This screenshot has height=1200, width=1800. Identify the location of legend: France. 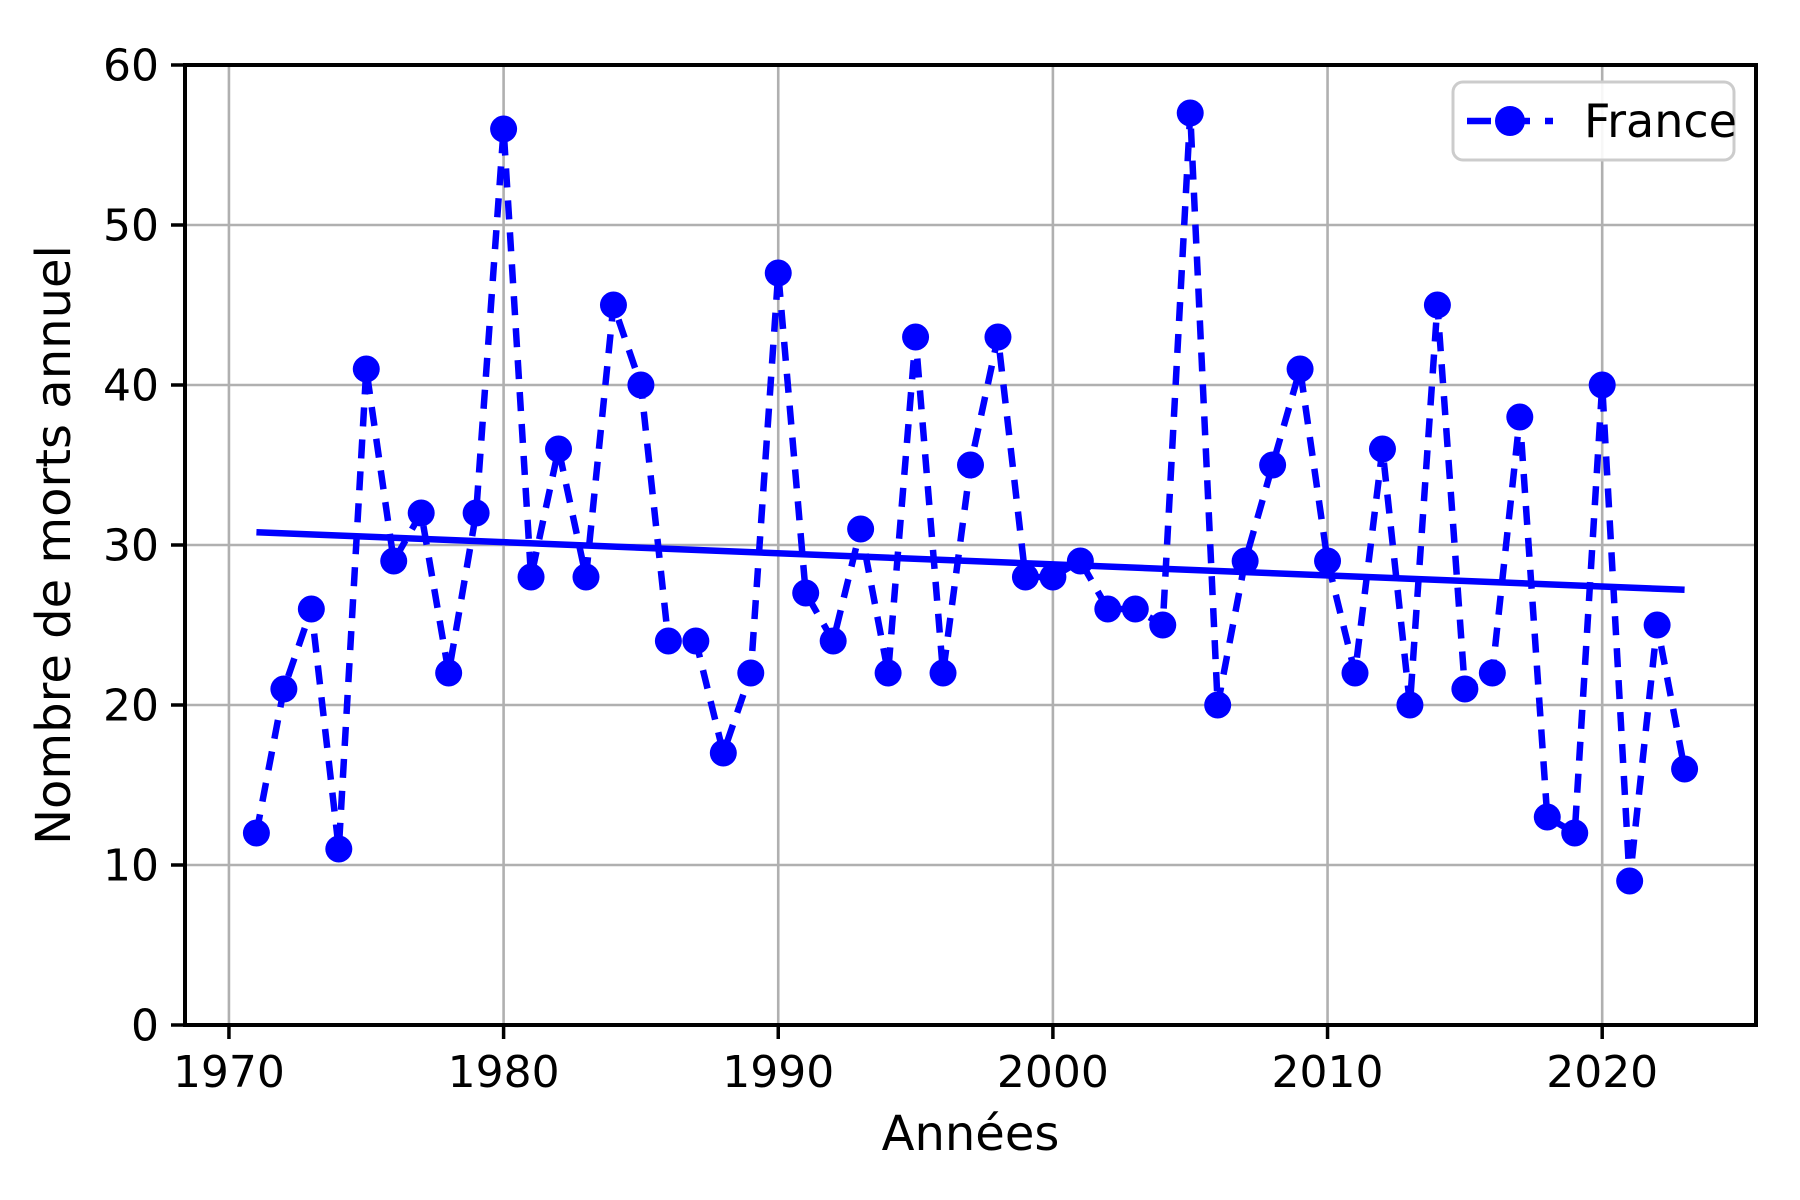
(1594, 121).